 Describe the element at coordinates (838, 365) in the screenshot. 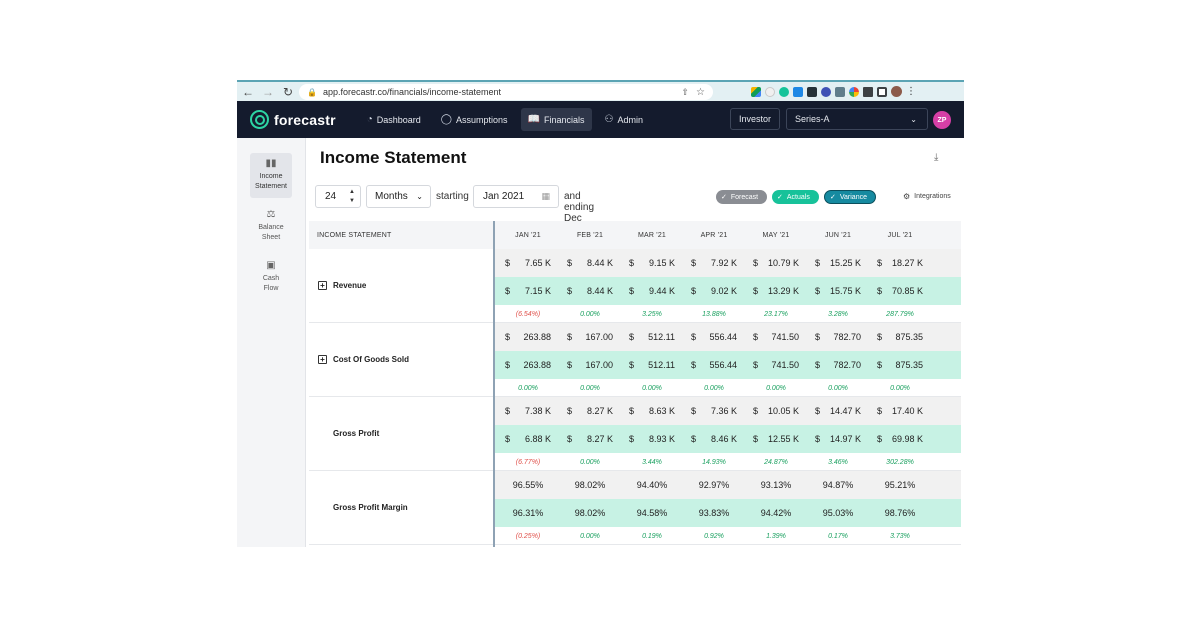

I see `actual-cell: $782.70` at that location.